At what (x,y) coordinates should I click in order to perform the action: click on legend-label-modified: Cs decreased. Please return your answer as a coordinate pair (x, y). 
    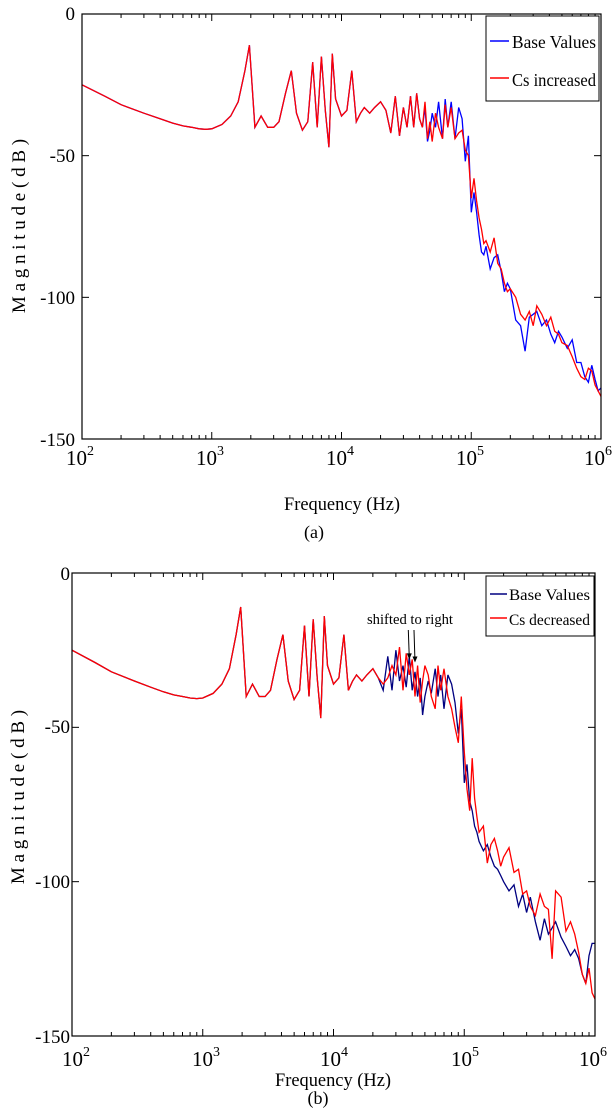
    Looking at the image, I should click on (549, 620).